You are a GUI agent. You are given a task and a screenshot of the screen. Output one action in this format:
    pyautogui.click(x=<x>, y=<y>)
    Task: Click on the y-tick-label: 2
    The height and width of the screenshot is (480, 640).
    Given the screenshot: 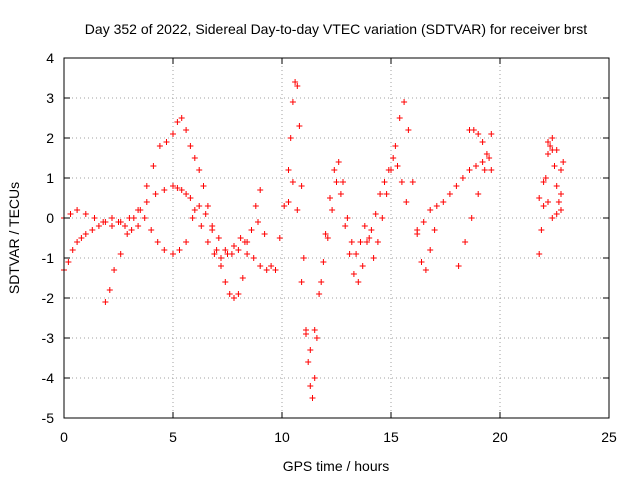 What is the action you would take?
    pyautogui.click(x=50, y=138)
    